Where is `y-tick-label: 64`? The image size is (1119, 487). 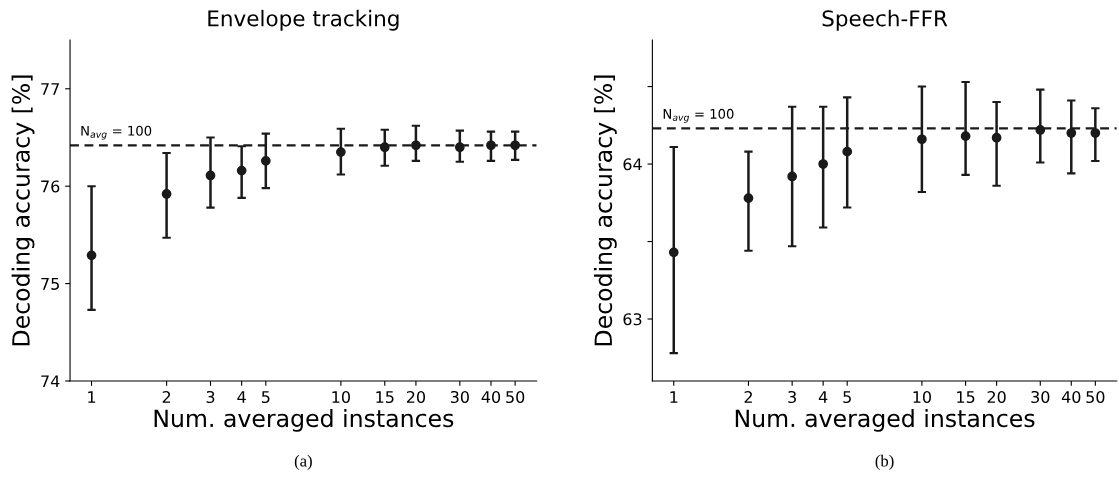 y-tick-label: 64 is located at coordinates (632, 164).